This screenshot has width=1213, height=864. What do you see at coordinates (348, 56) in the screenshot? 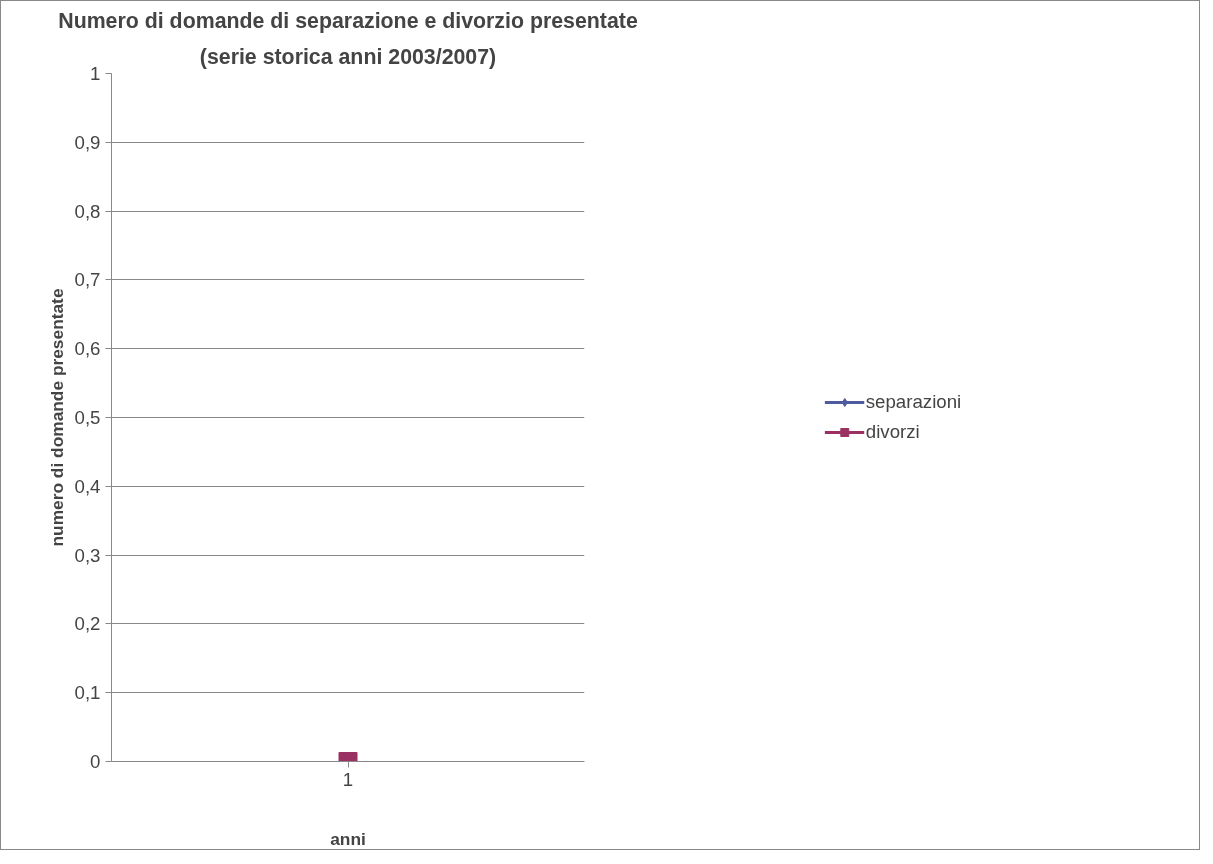
I see `chart-subtitle: (serie storica anni 2003/2007)` at bounding box center [348, 56].